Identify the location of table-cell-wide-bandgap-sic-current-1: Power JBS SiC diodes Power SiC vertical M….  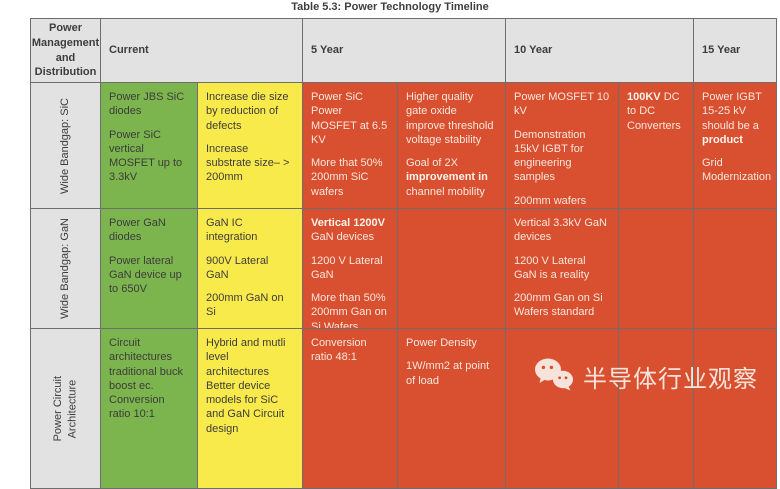
(149, 146).